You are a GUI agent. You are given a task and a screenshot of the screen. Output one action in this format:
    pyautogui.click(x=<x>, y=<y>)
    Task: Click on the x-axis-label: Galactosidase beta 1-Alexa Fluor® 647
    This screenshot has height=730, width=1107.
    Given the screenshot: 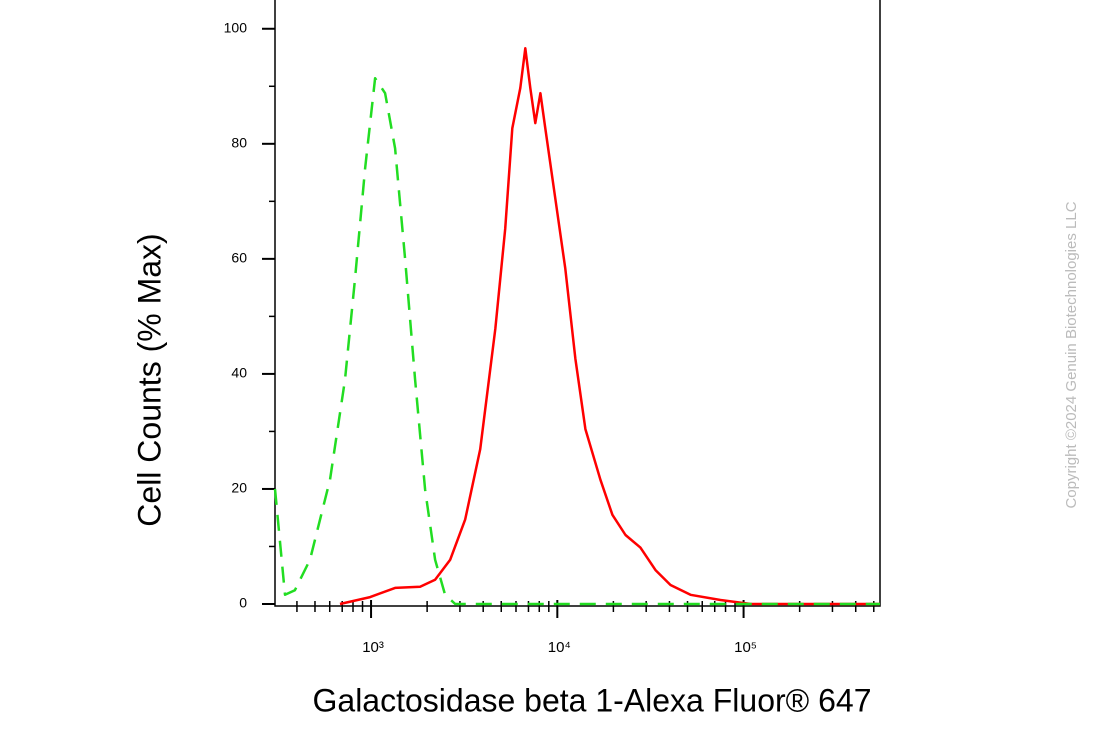 What is the action you would take?
    pyautogui.click(x=592, y=700)
    